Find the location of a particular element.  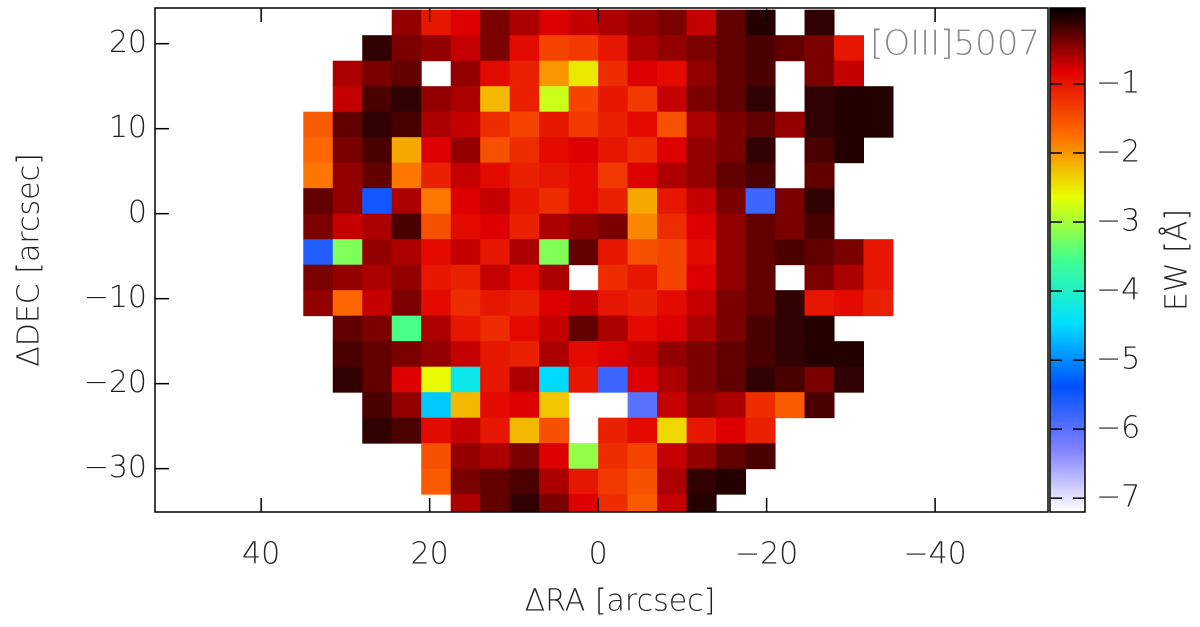

x-tick-label: −20 is located at coordinates (766, 554).